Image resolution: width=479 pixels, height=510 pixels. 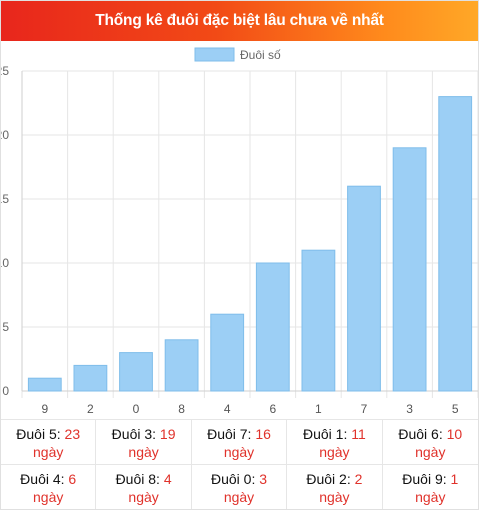 I want to click on stat-label: Đuôi 5:, so click(x=40, y=434).